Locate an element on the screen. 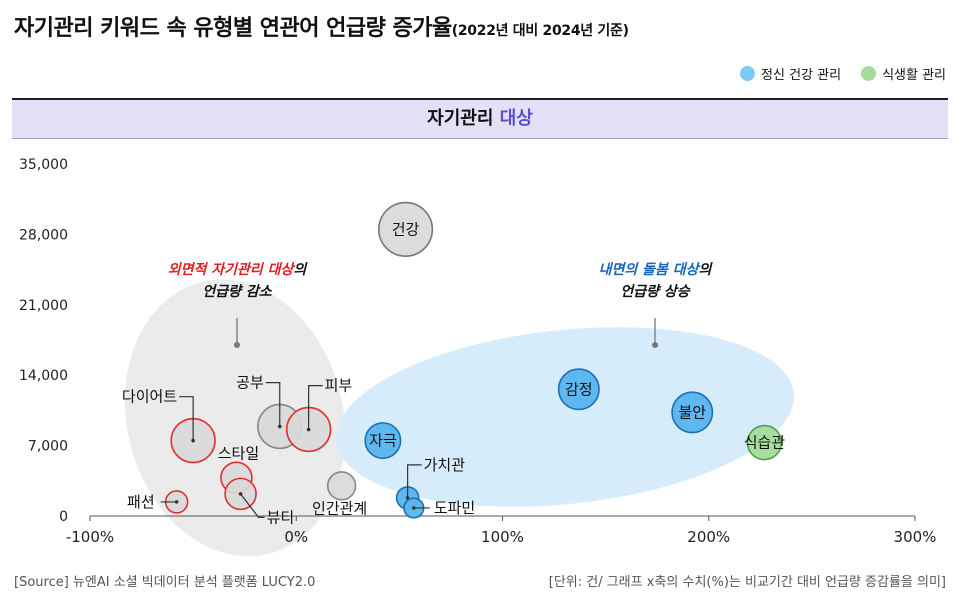 The image size is (960, 600). x-tick-label: 100% is located at coordinates (502, 537).